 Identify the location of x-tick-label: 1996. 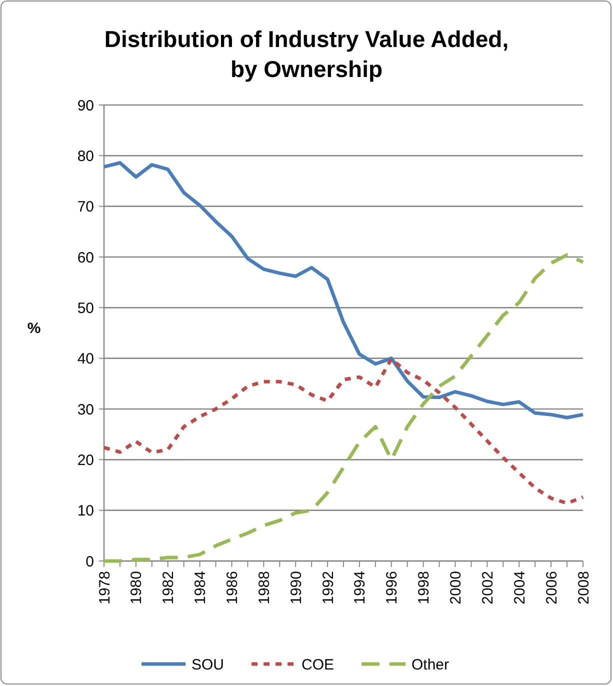
(392, 587).